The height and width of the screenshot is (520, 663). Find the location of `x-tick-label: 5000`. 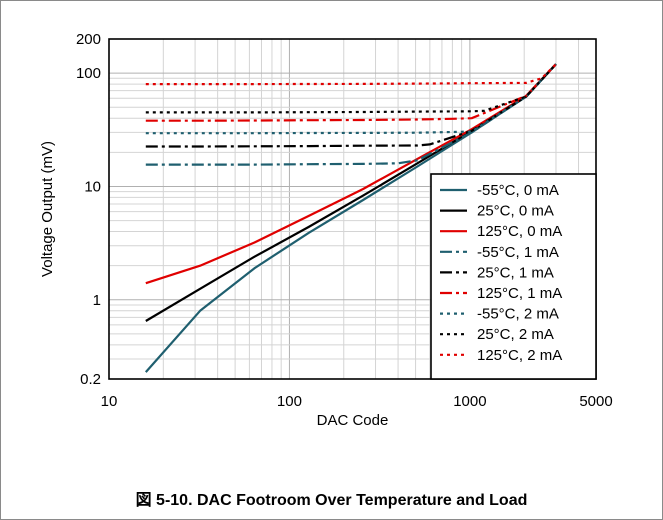

x-tick-label: 5000 is located at coordinates (595, 401).